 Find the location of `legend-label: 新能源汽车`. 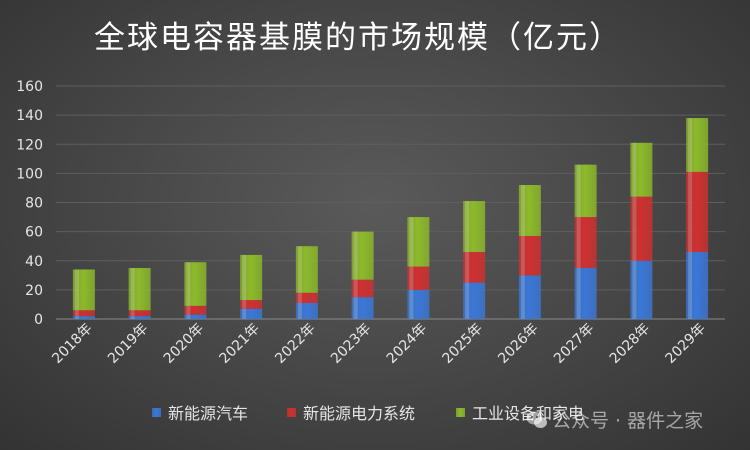

legend-label: 新能源汽车 is located at coordinates (208, 413).